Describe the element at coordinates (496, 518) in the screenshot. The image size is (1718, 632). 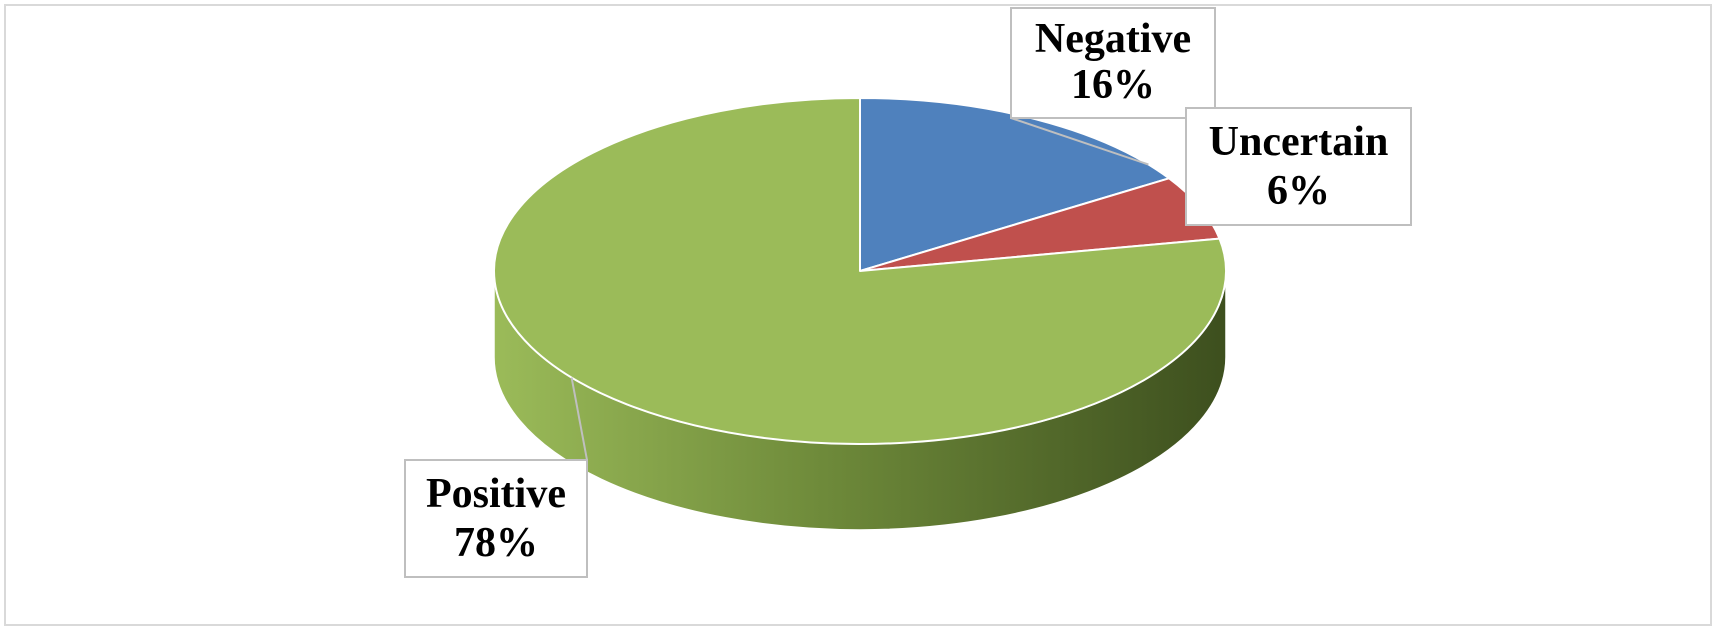
I see `data-label-box-positive` at that location.